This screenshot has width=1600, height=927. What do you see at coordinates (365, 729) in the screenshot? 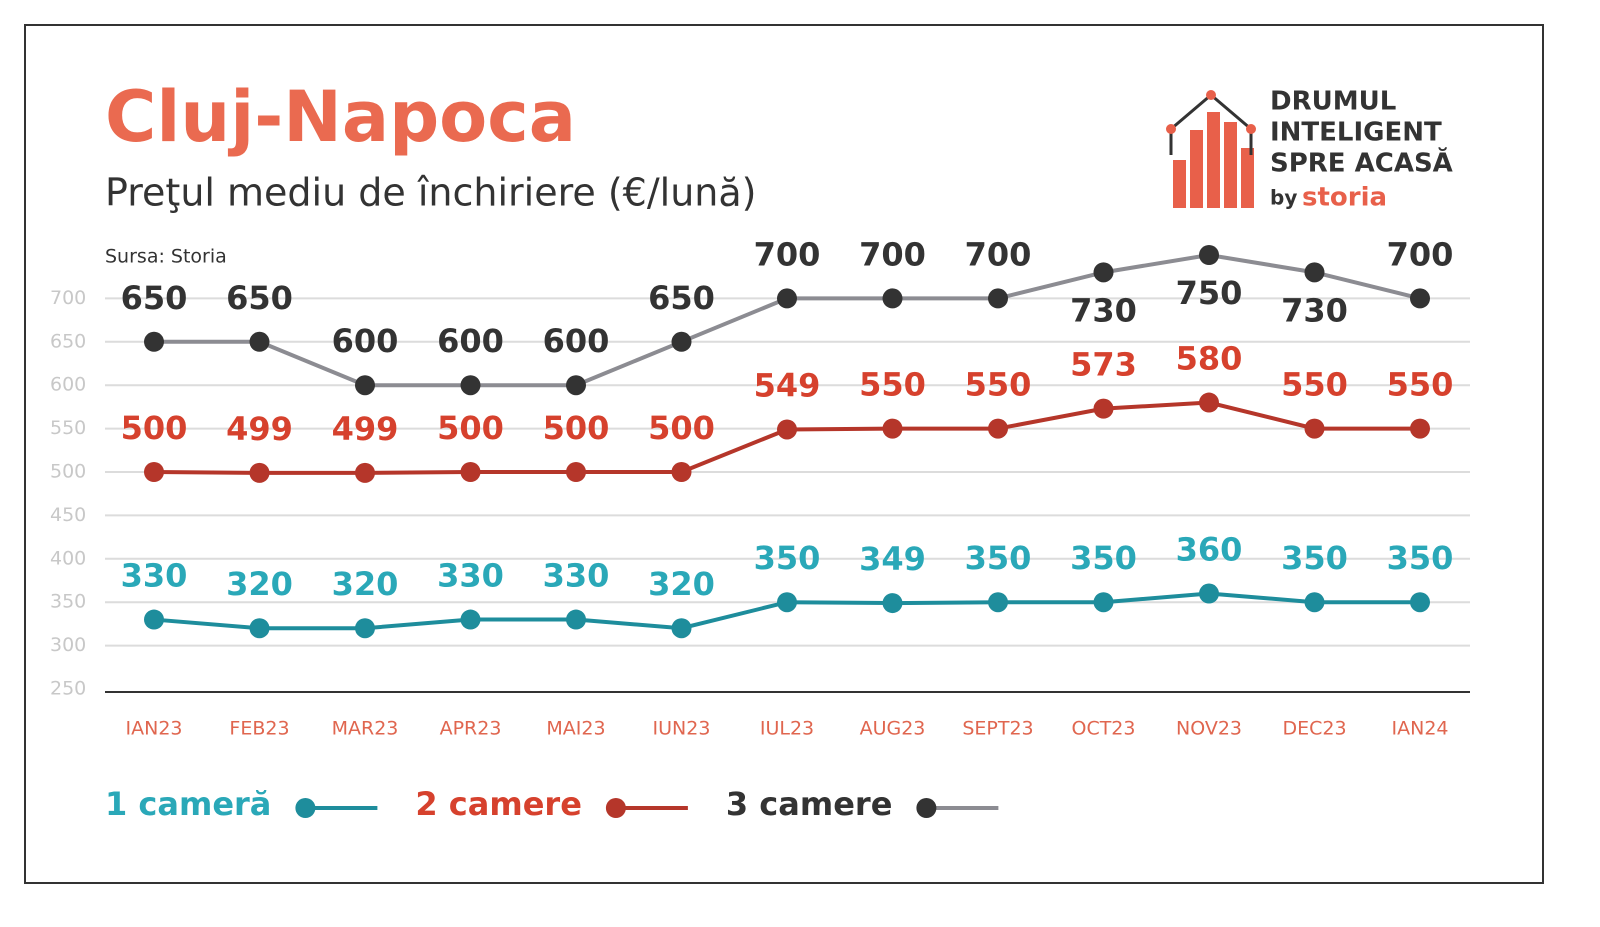
I see `x-tick-label: MAR23` at bounding box center [365, 729].